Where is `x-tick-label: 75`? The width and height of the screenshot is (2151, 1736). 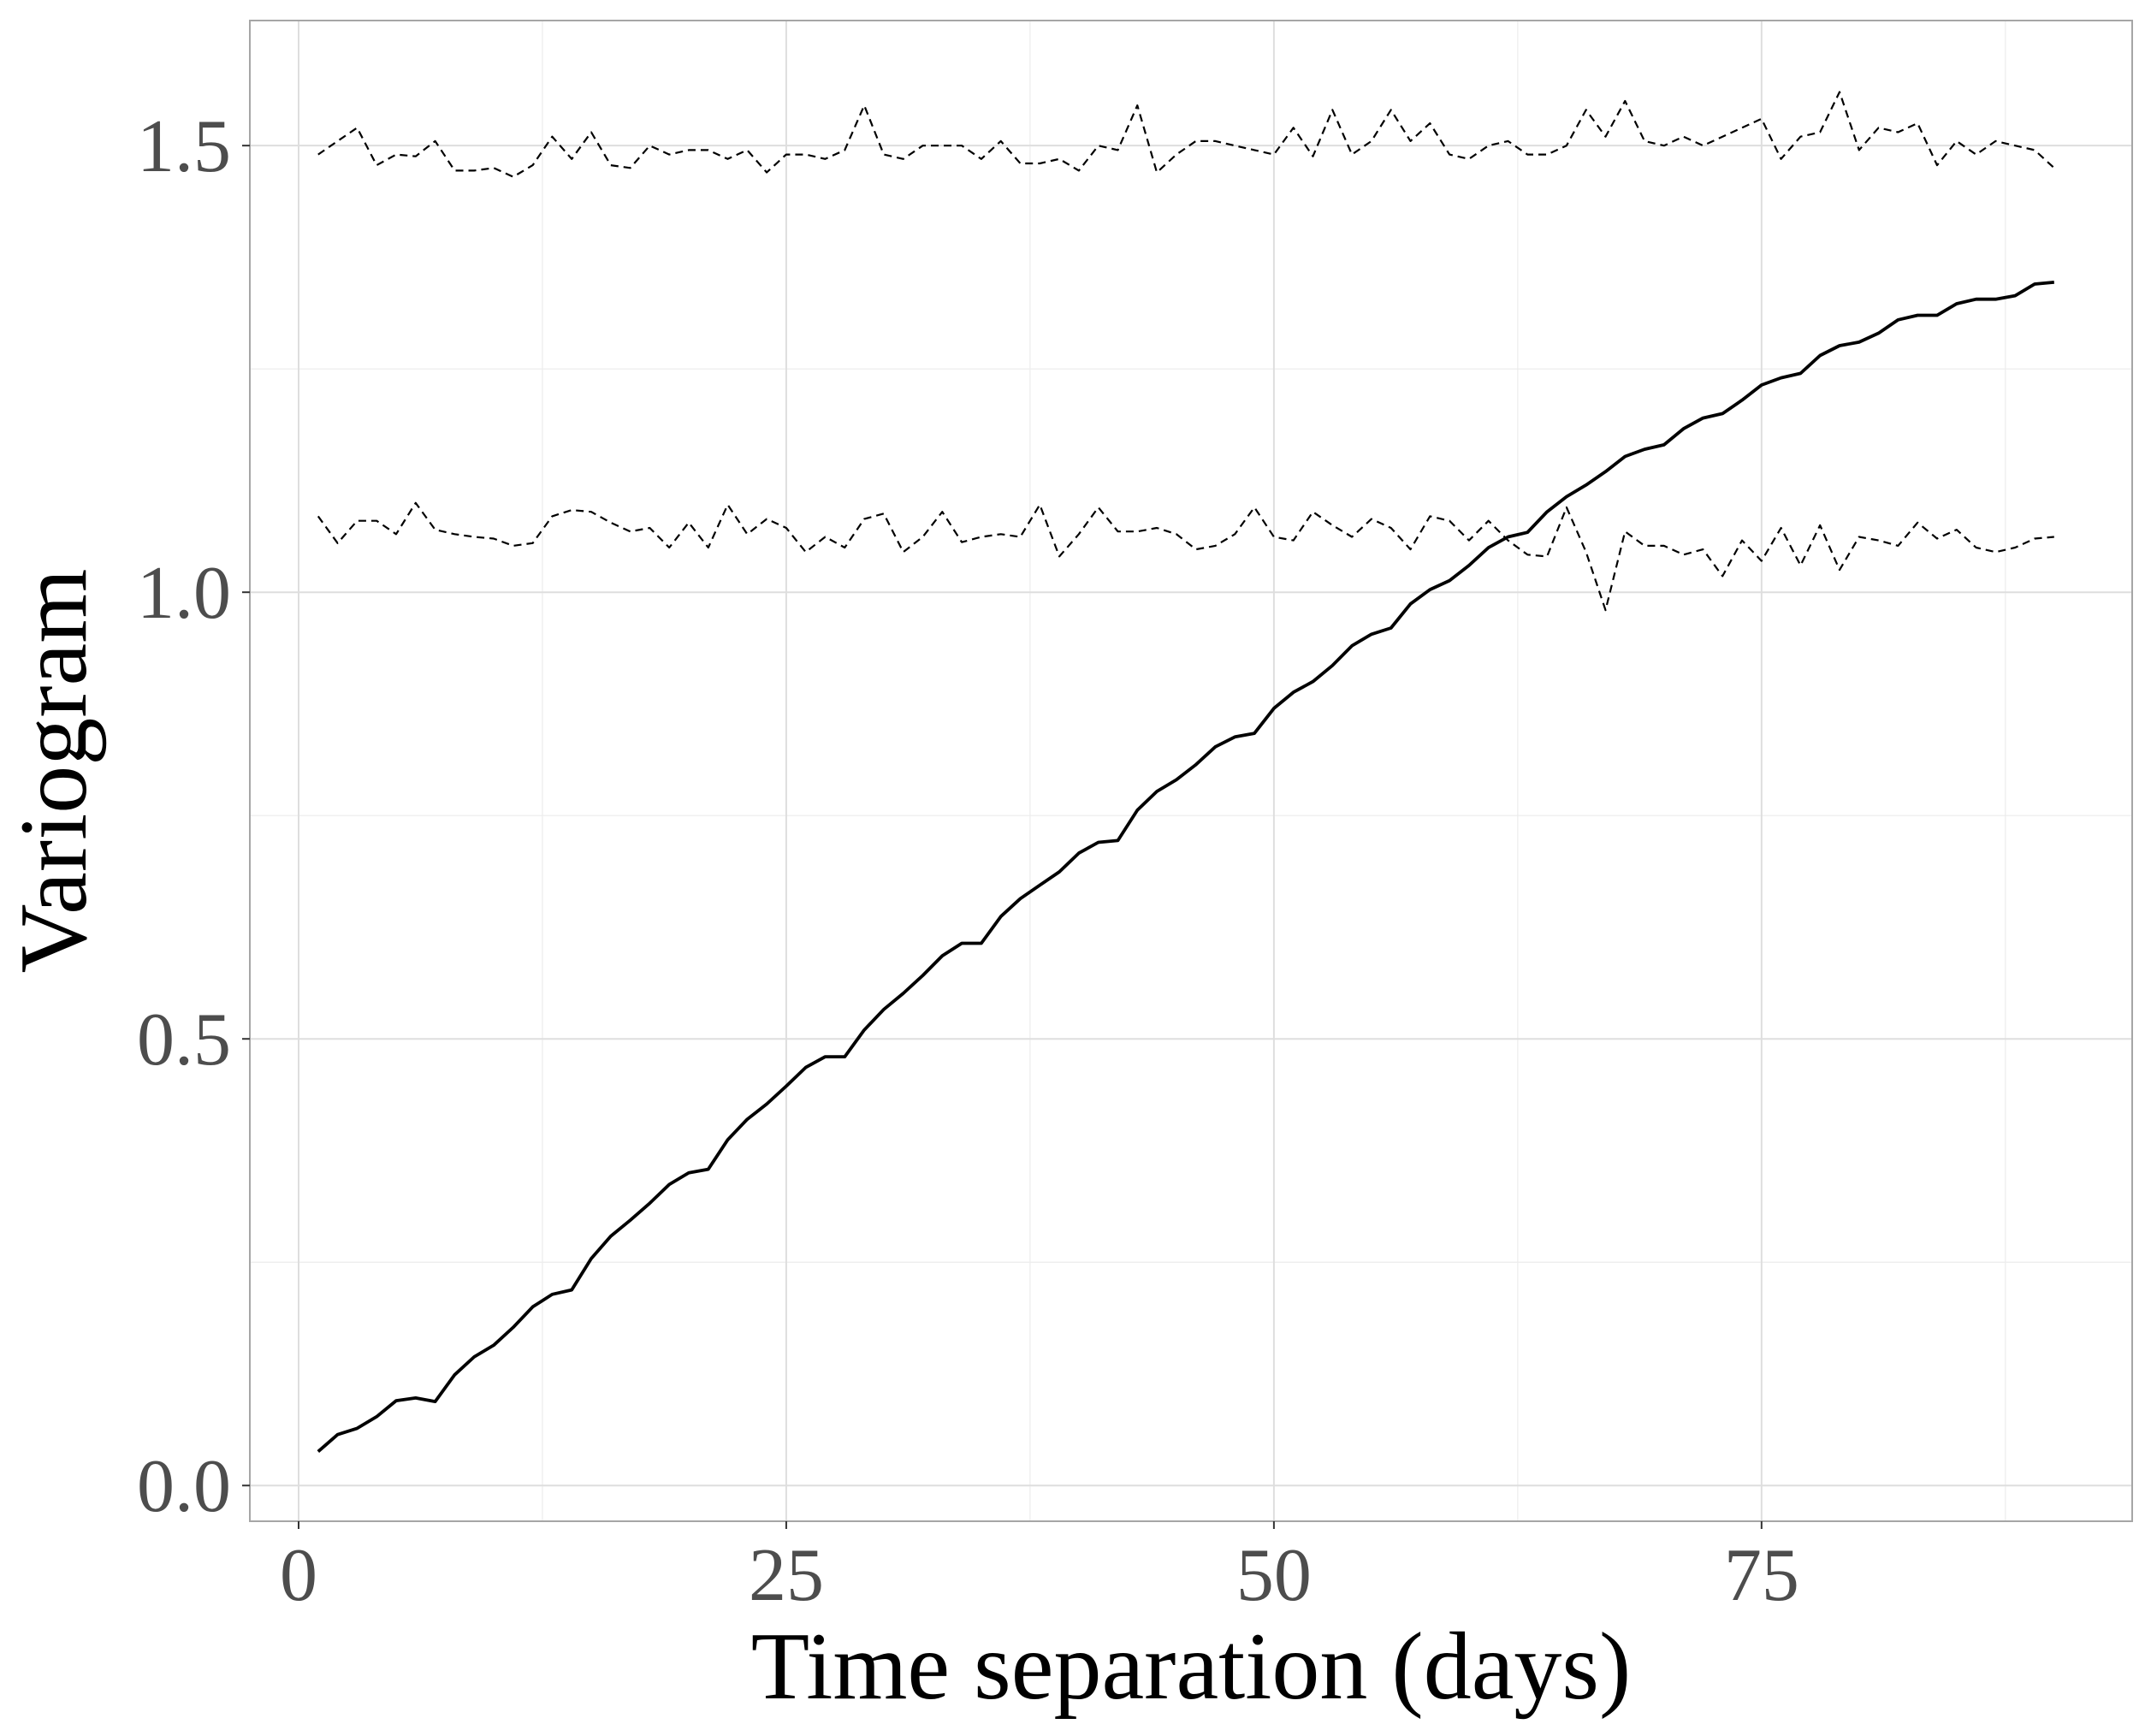
x-tick-label: 75 is located at coordinates (1761, 1576).